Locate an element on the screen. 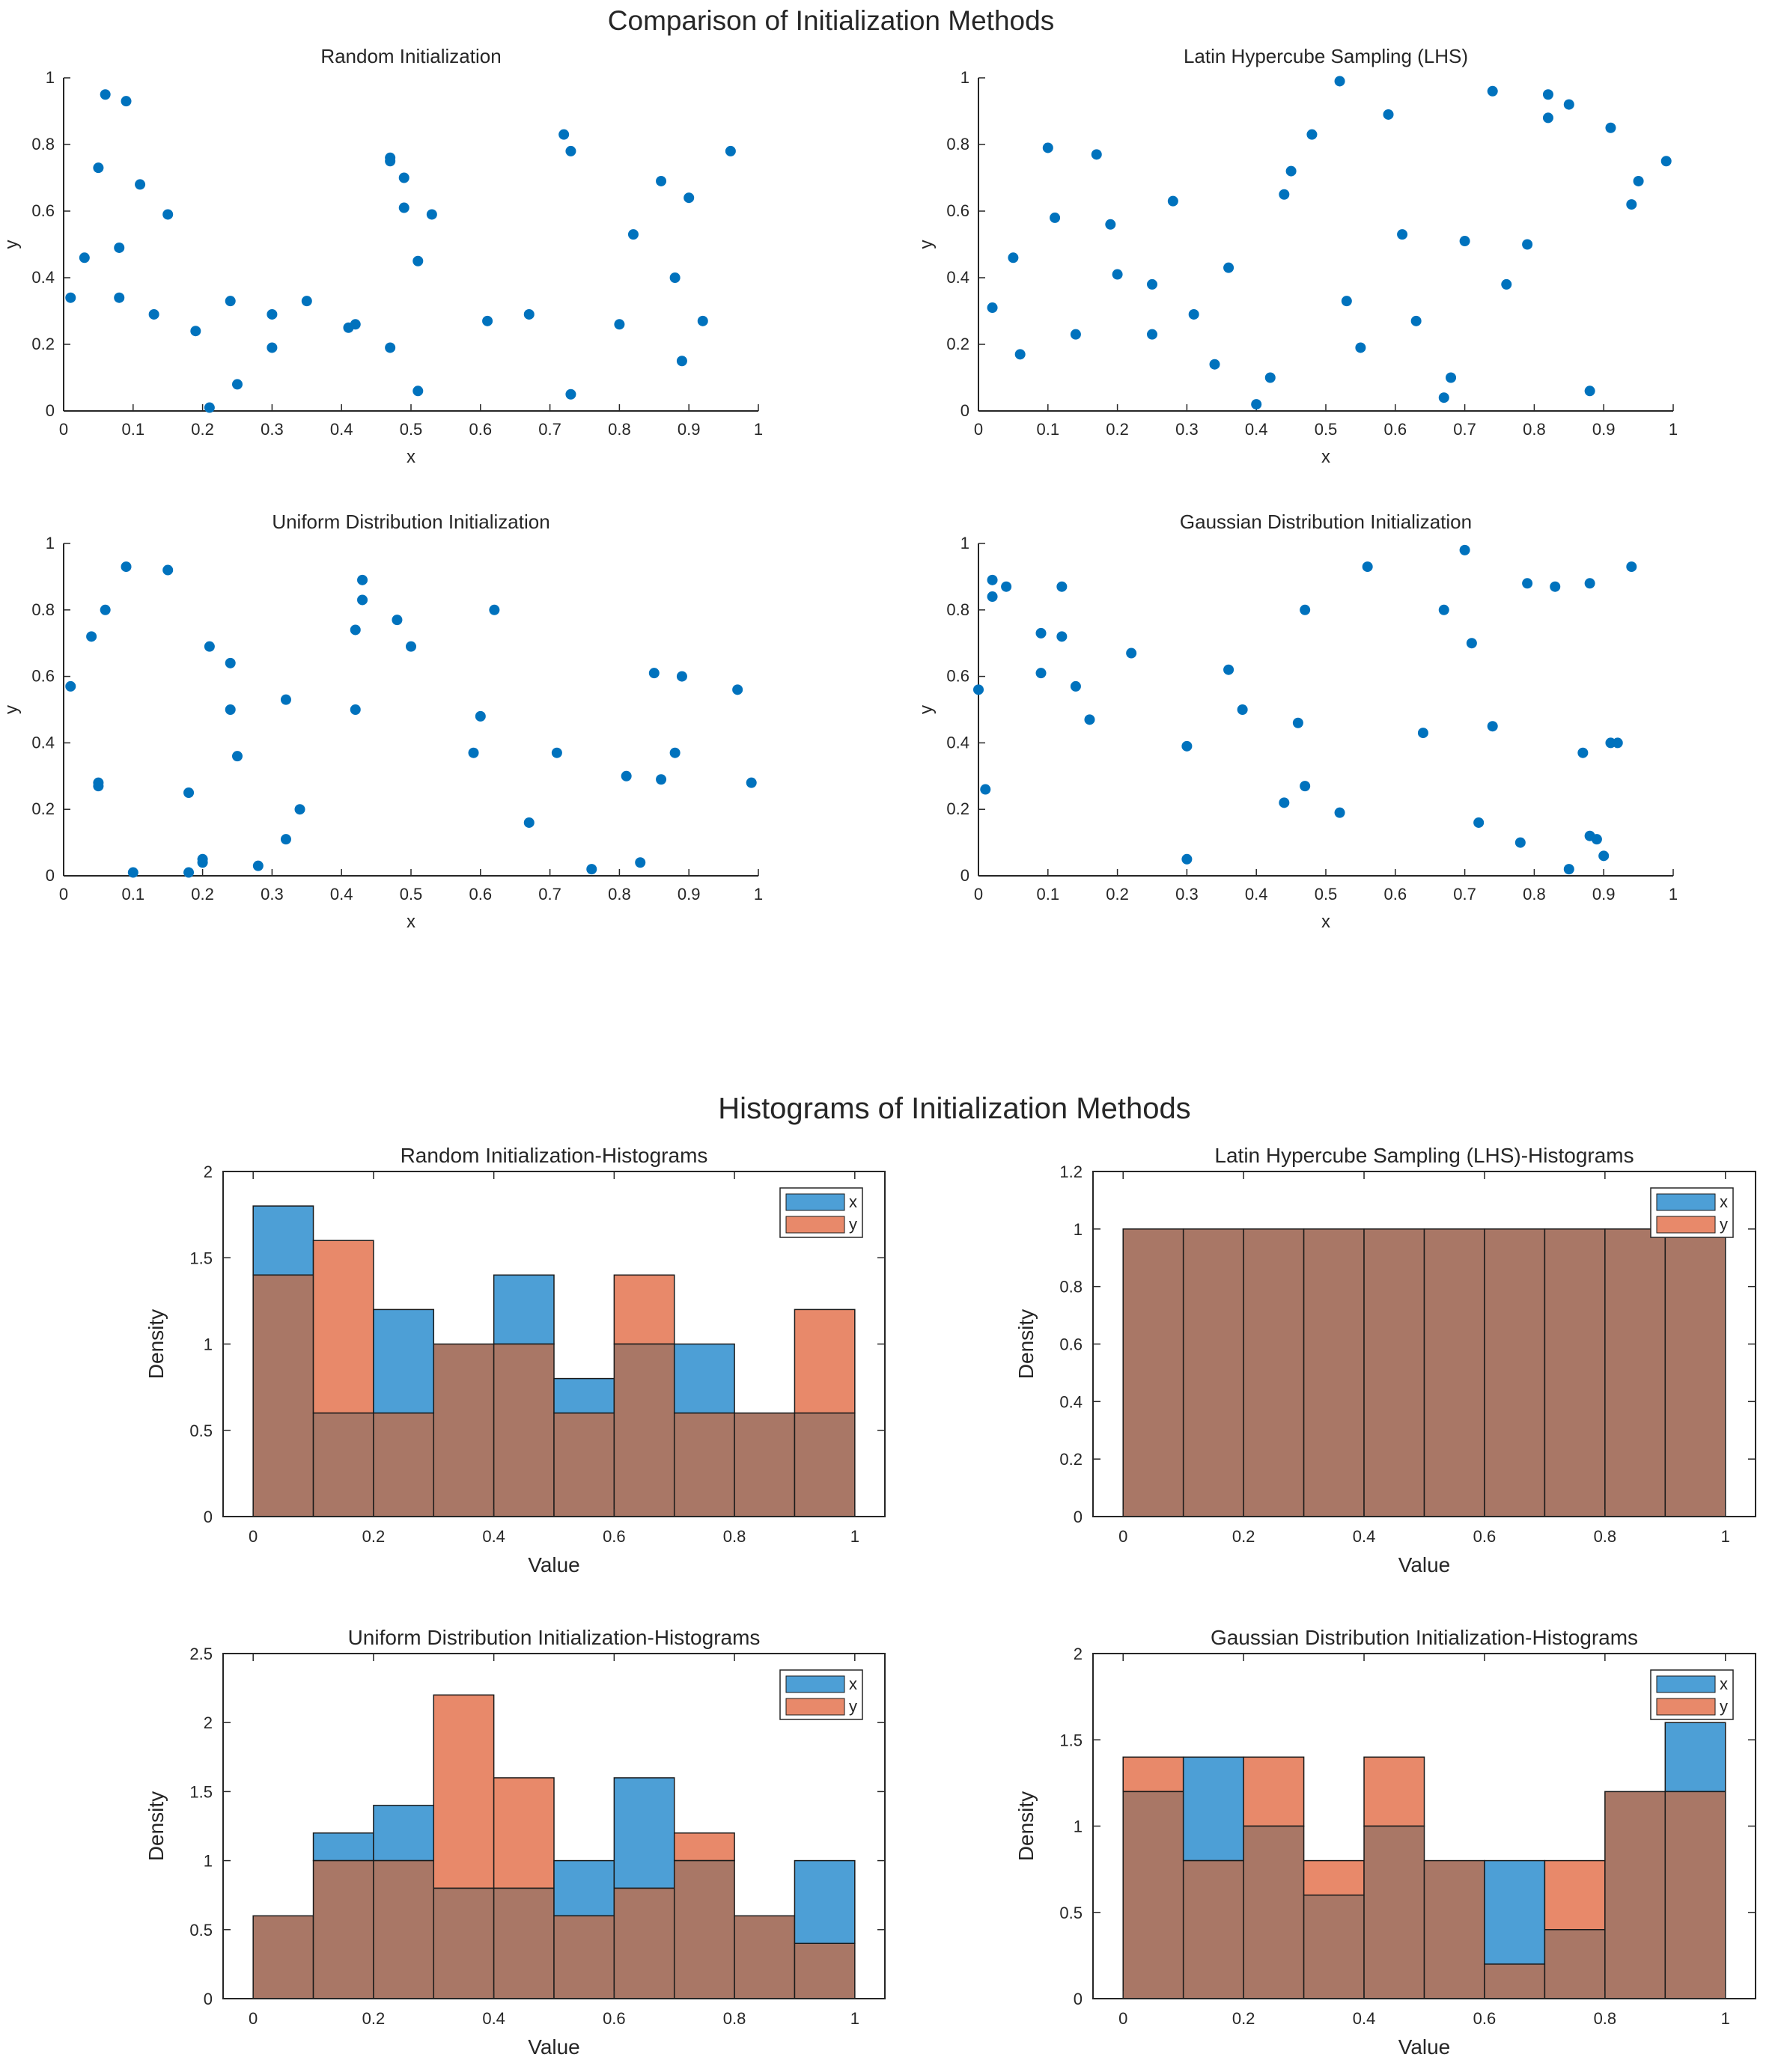 This screenshot has width=1778, height=2072. x-tick-label: 0.5 is located at coordinates (1326, 894).